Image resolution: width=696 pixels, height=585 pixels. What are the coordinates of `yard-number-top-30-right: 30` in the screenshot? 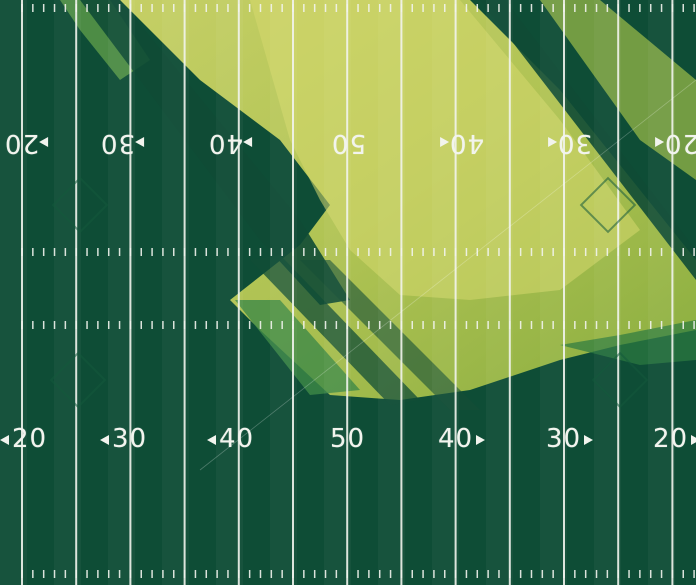 It's located at (569, 143).